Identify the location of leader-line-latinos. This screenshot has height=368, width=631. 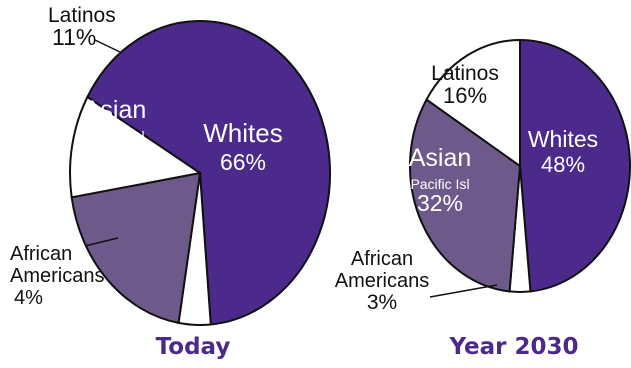
(107, 46).